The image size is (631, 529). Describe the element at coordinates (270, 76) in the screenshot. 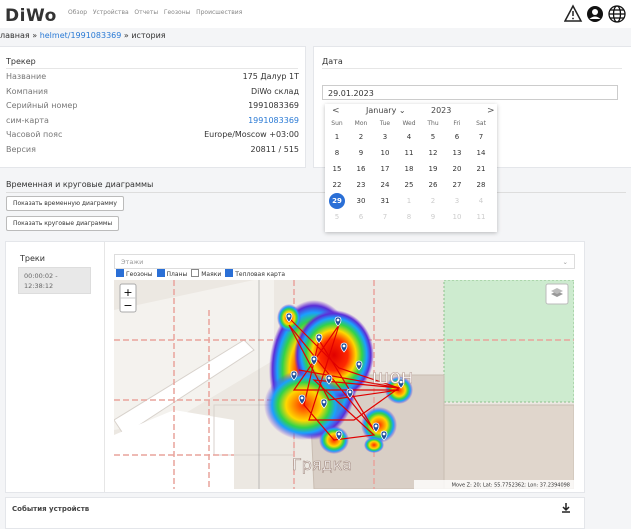

I see `field-value: 175 Далур 1Т` at that location.